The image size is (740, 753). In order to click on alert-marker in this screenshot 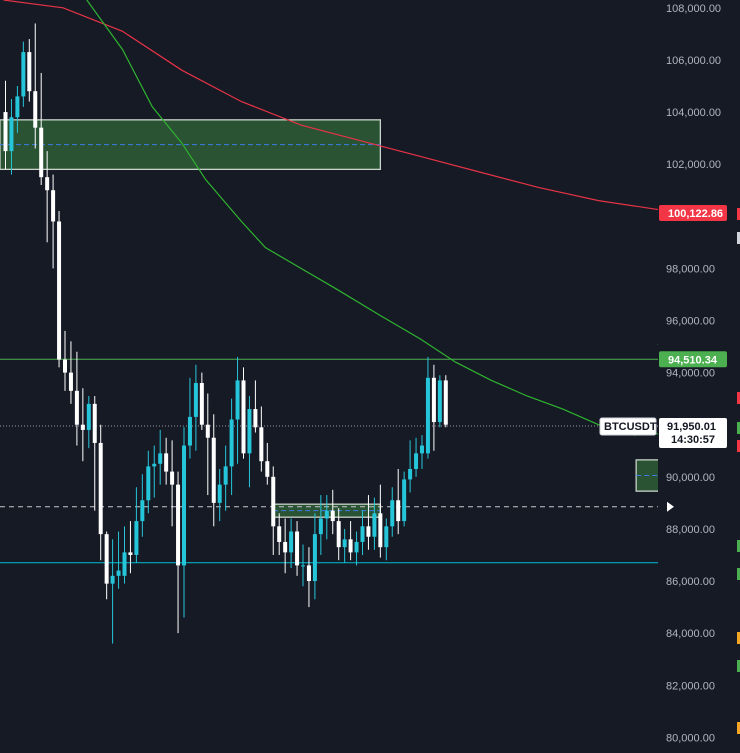, I will do `click(670, 506)`.